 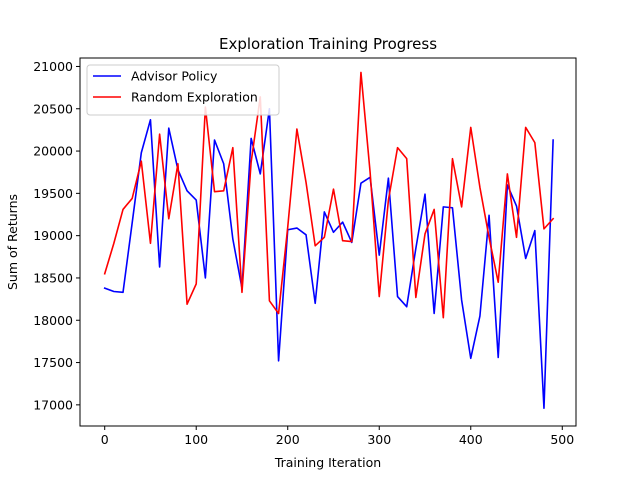 What do you see at coordinates (471, 439) in the screenshot?
I see `x-tick-label: 400` at bounding box center [471, 439].